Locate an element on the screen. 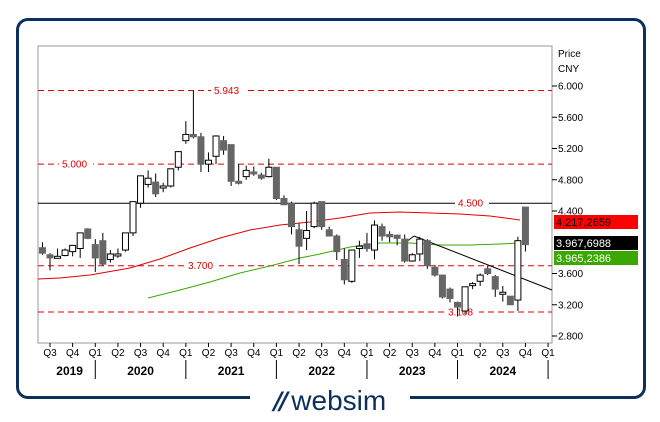  level-label: 5.000 is located at coordinates (74, 165).